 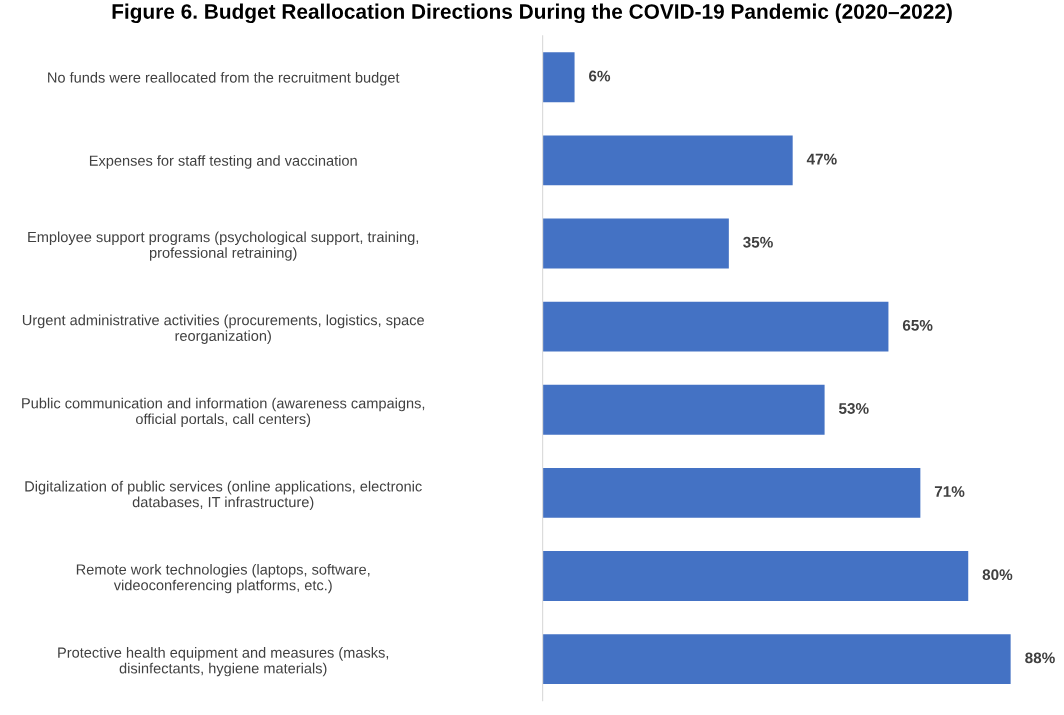 What do you see at coordinates (223, 246) in the screenshot?
I see `y-tick-label: Employee support programs (psychological support, training, professional retraining)` at bounding box center [223, 246].